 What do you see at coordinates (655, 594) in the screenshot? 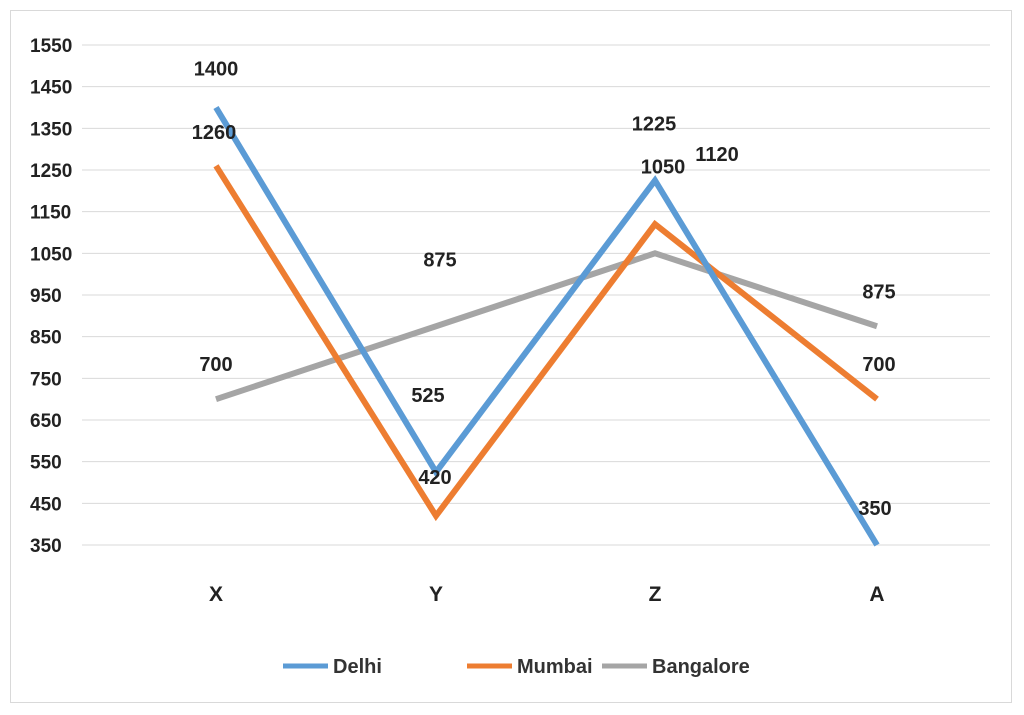
I see `x-tick-label: Z` at bounding box center [655, 594].